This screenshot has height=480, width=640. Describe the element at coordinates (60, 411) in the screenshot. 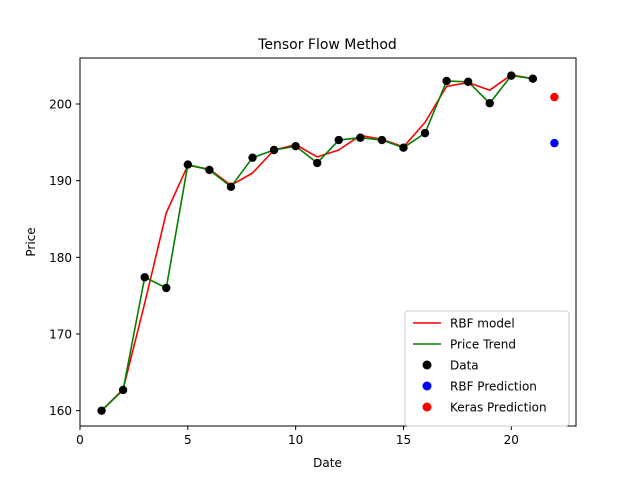

I see `y-tick-label: 160` at that location.